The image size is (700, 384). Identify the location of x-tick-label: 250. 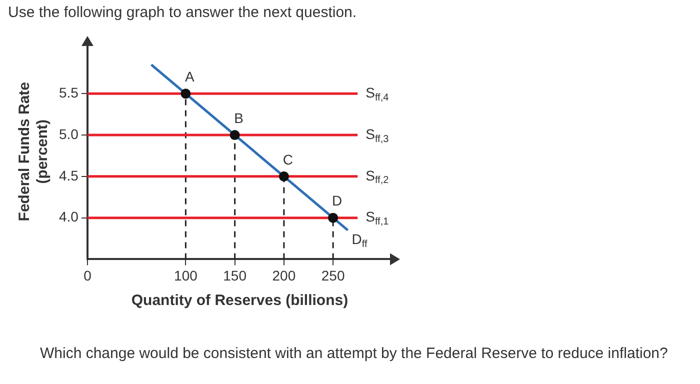
(333, 275).